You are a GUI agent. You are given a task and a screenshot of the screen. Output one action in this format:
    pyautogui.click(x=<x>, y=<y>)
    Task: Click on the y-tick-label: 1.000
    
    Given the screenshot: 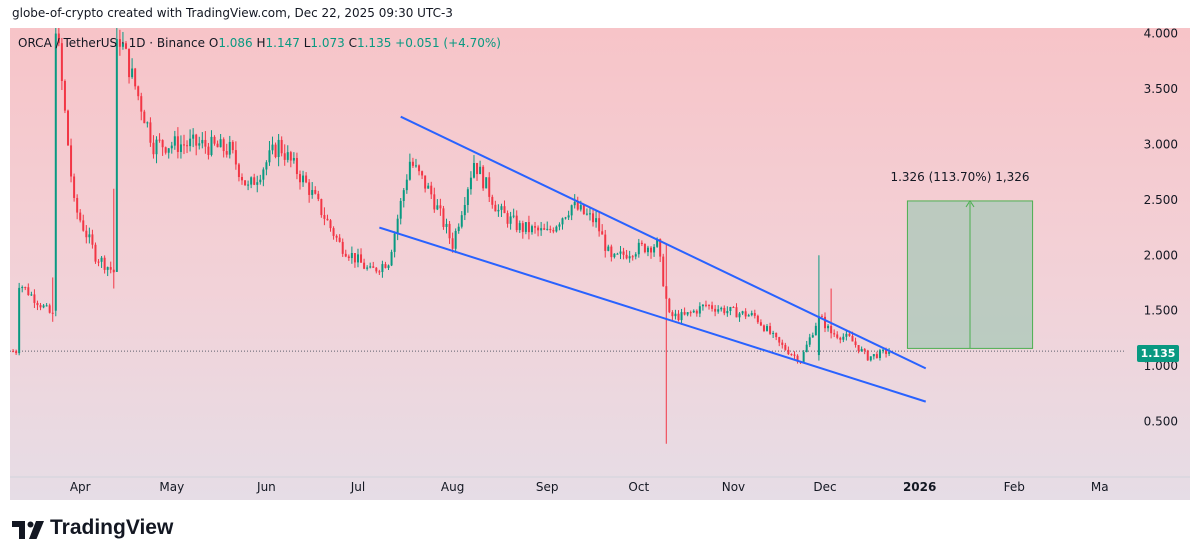 What is the action you would take?
    pyautogui.click(x=1161, y=366)
    